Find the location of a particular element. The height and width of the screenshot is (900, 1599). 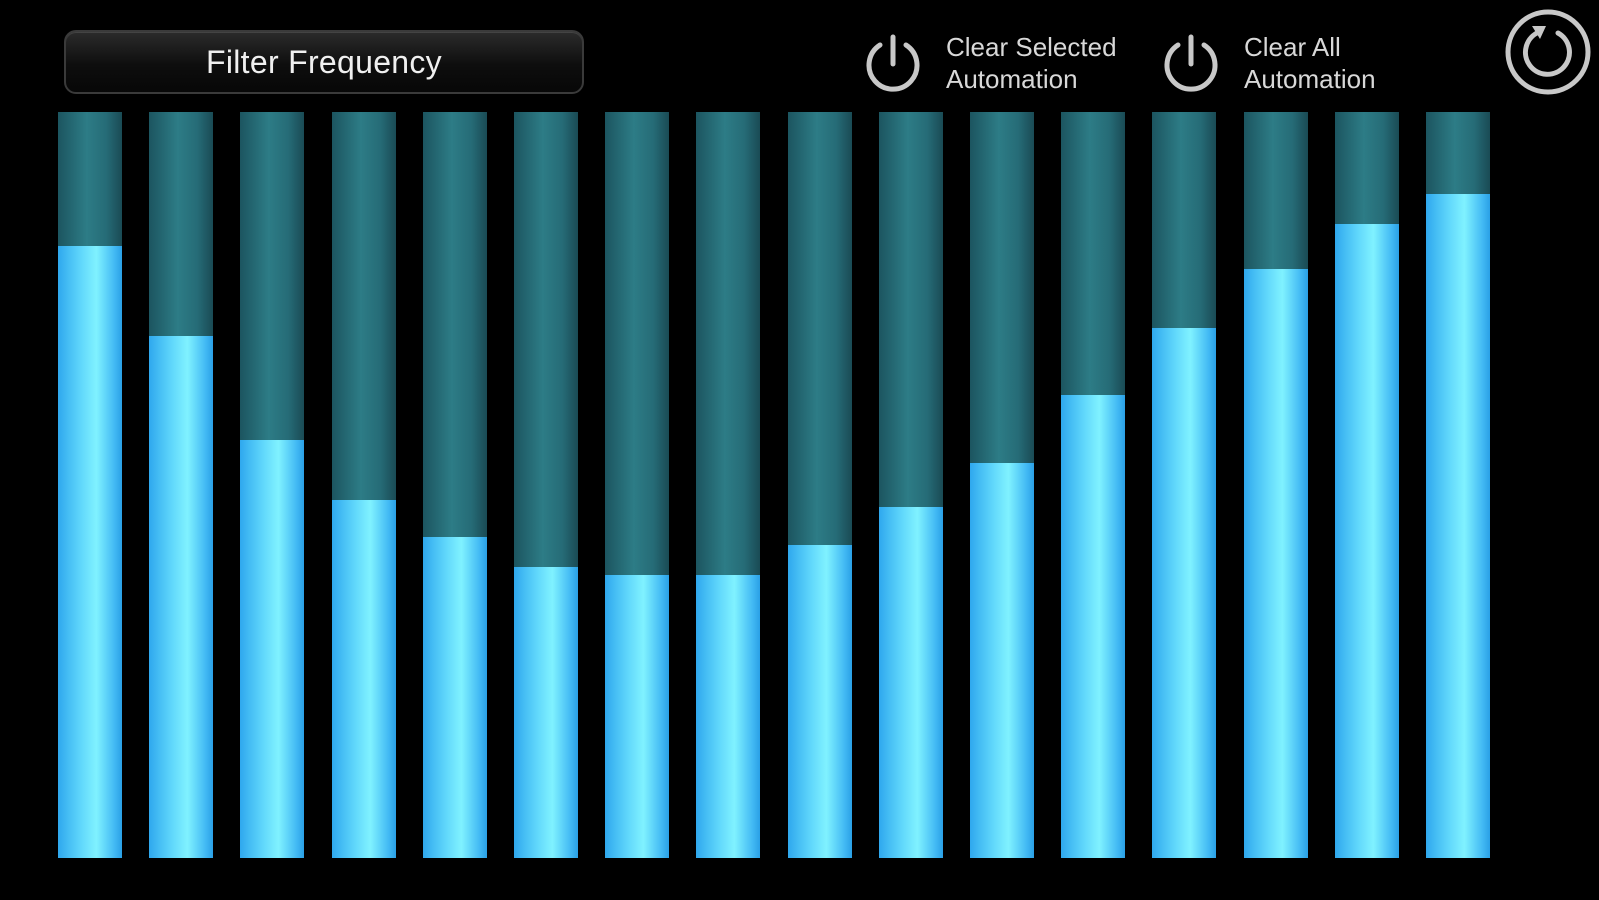

parameter-selector: Filter Frequency is located at coordinates (324, 62).